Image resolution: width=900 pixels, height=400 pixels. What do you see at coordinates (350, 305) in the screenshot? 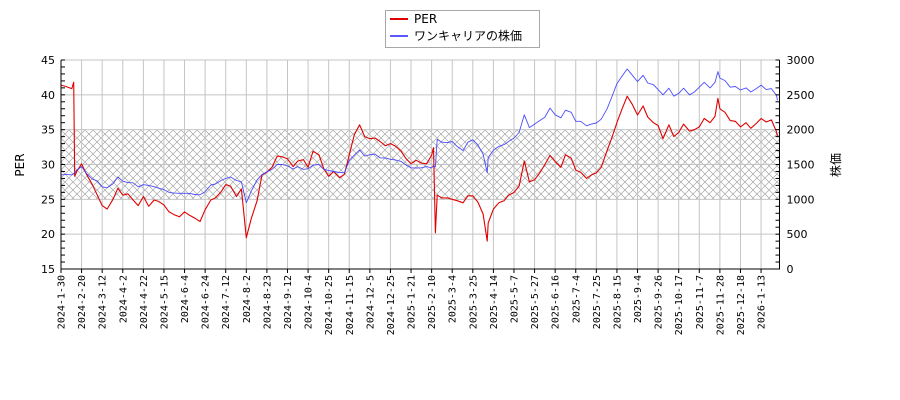
I see `x-tick-label: 2024-11-15` at bounding box center [350, 305].